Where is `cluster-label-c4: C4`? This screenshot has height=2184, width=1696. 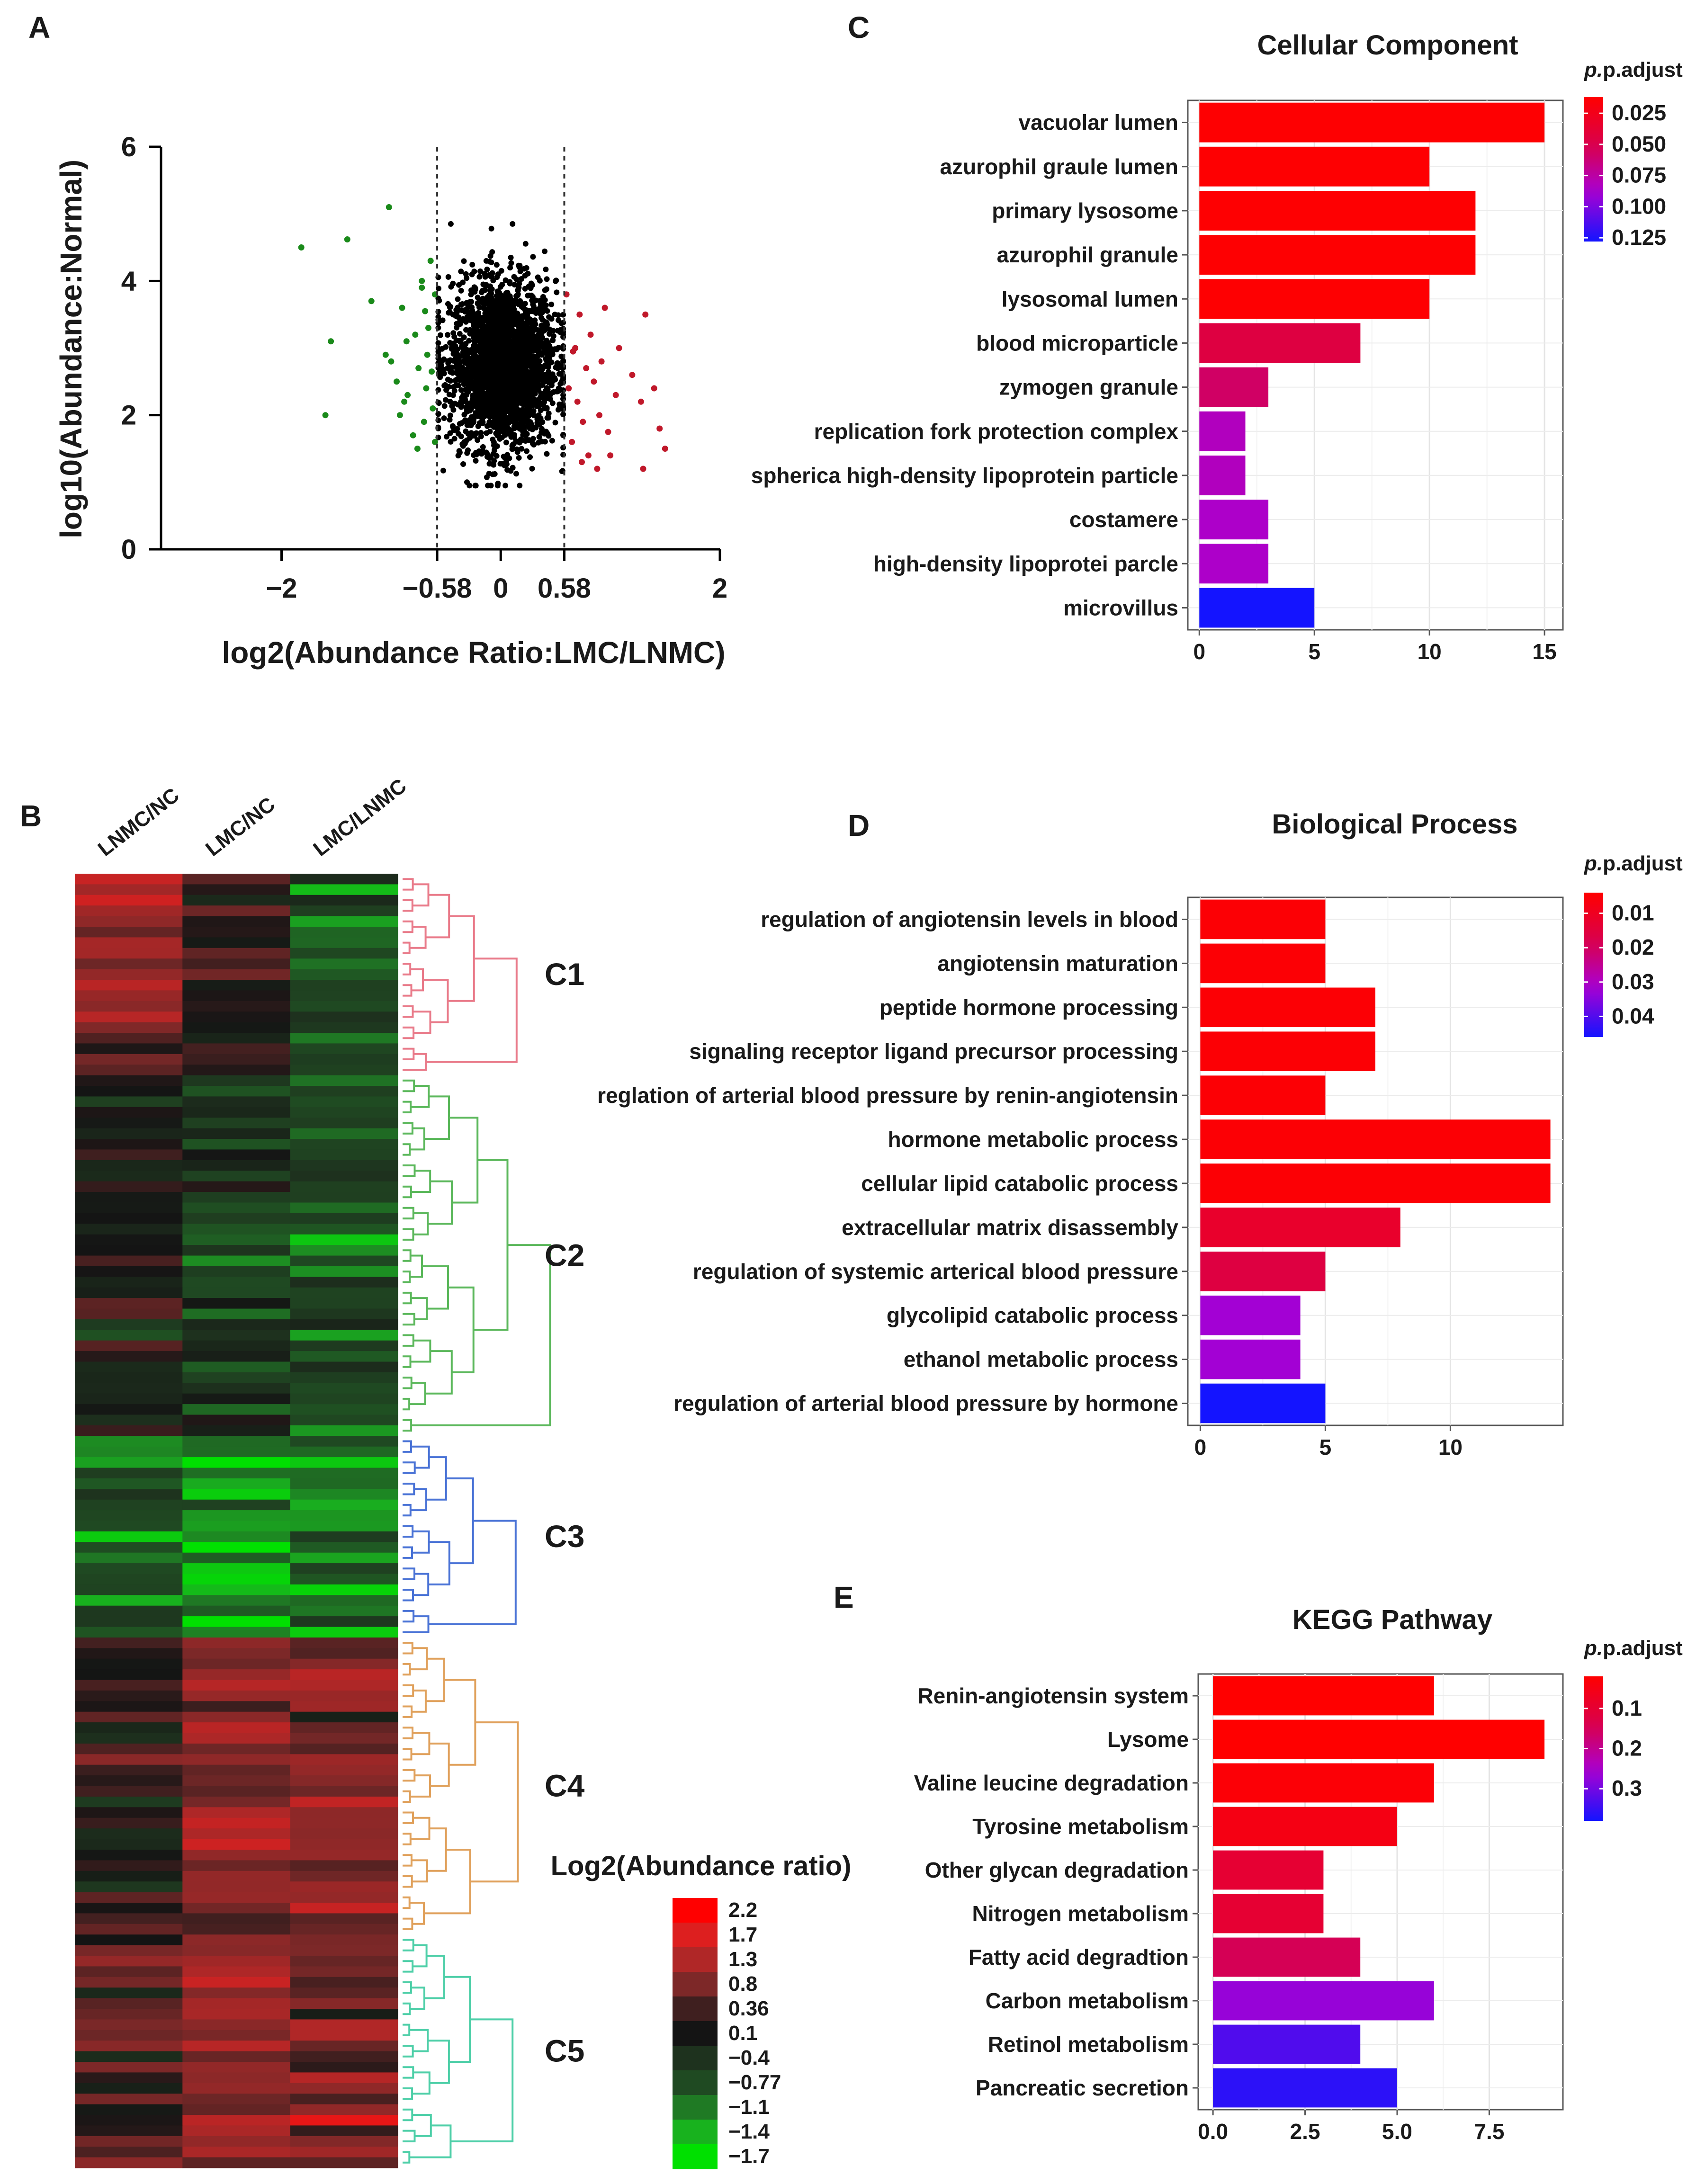
cluster-label-c4: C4 is located at coordinates (565, 1786).